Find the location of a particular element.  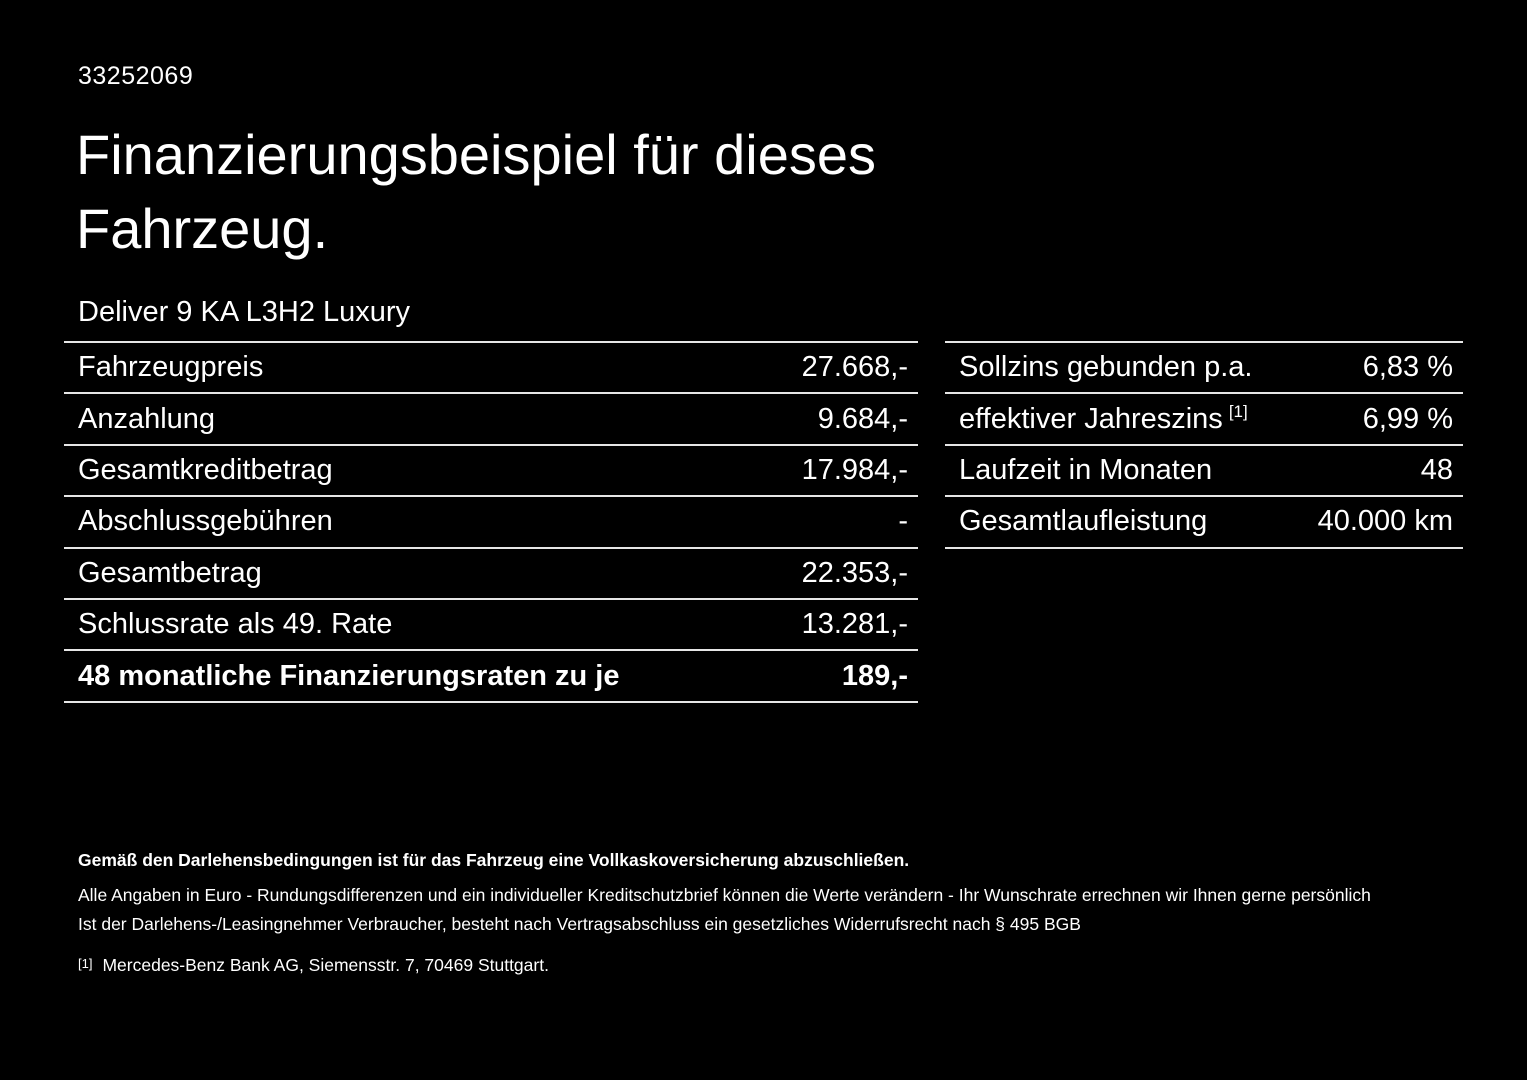

row-value: 9.684,- is located at coordinates (862, 418).